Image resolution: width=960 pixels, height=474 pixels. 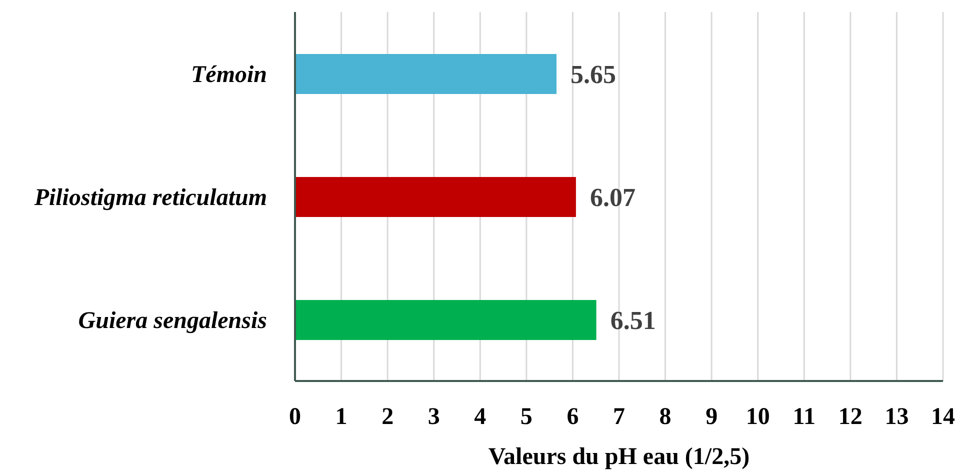 I want to click on x-axis-title: Valeurs du pH eau (1/2,5), so click(x=619, y=457).